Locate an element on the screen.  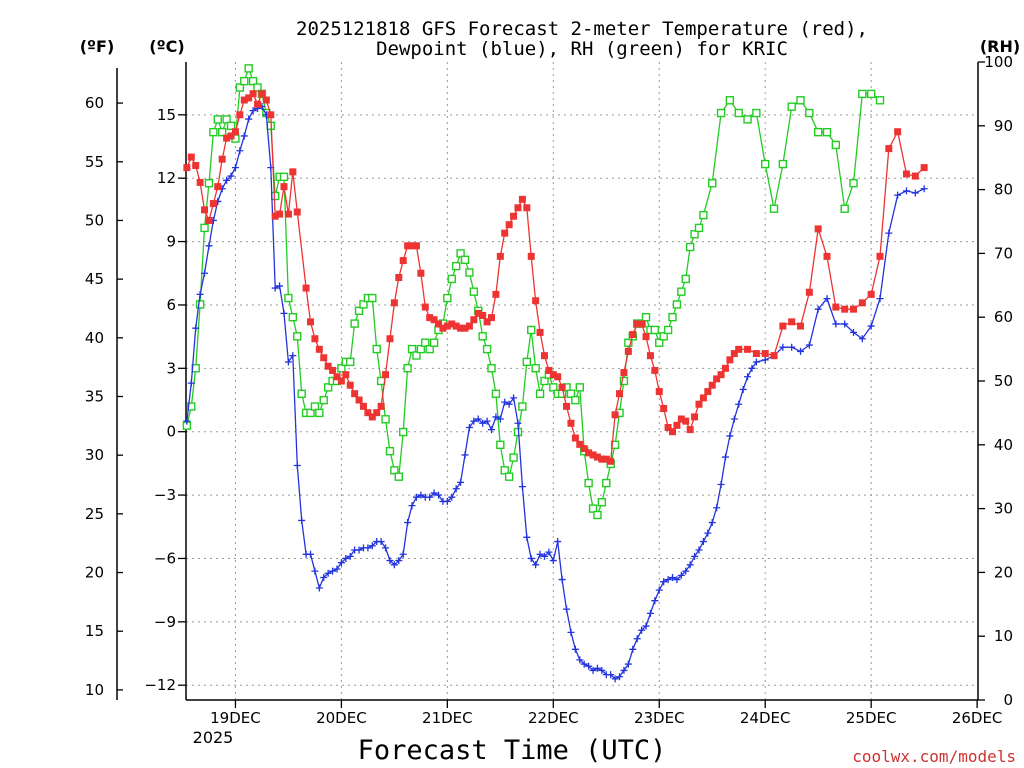
fahrenheit-tick-label: 10 is located at coordinates (94, 690).